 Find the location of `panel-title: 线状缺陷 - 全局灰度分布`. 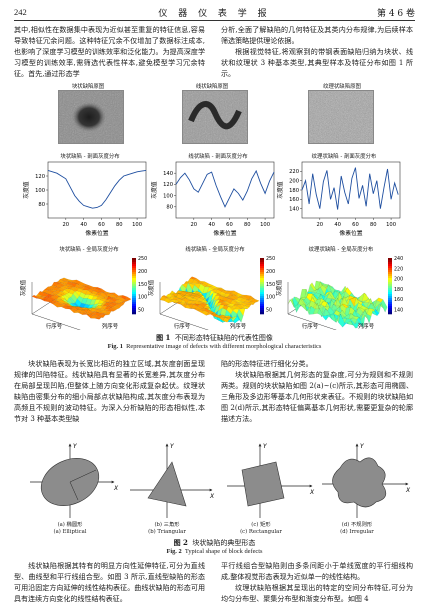

panel-title: 线状缺陷 - 全局灰度分布 is located at coordinates (215, 250).